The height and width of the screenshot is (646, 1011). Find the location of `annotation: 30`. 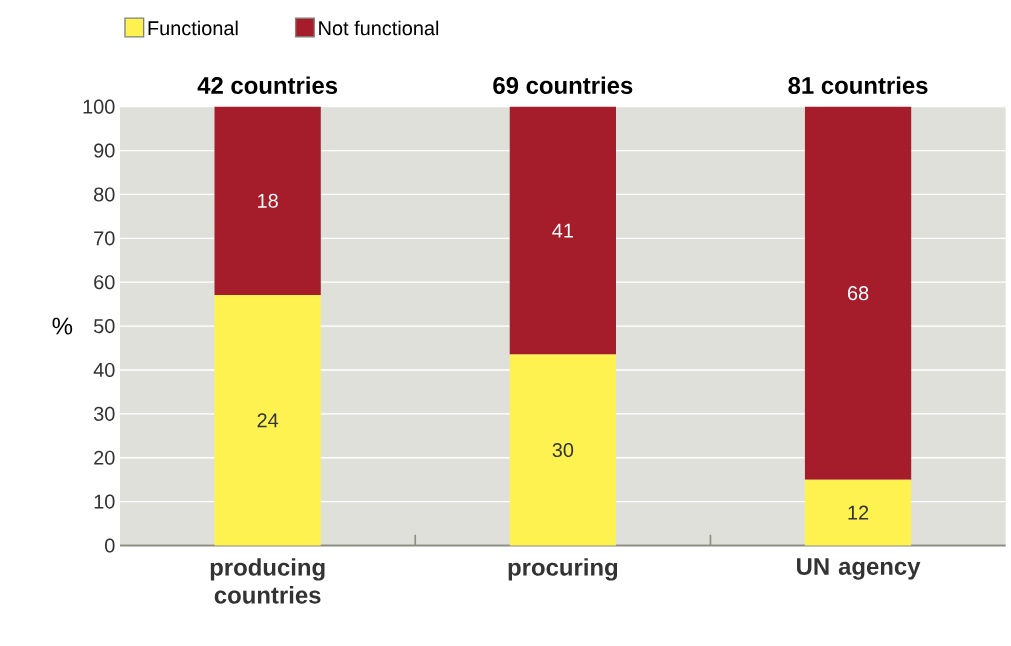

annotation: 30 is located at coordinates (563, 450).